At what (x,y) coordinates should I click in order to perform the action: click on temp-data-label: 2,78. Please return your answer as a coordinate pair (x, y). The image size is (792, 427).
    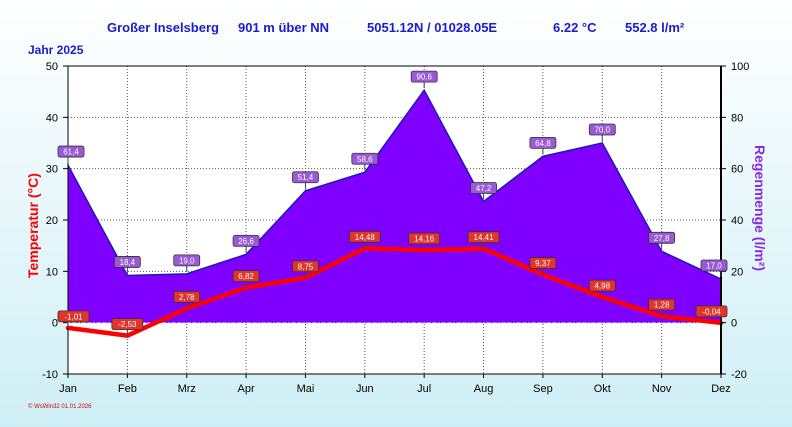
    Looking at the image, I should click on (187, 297).